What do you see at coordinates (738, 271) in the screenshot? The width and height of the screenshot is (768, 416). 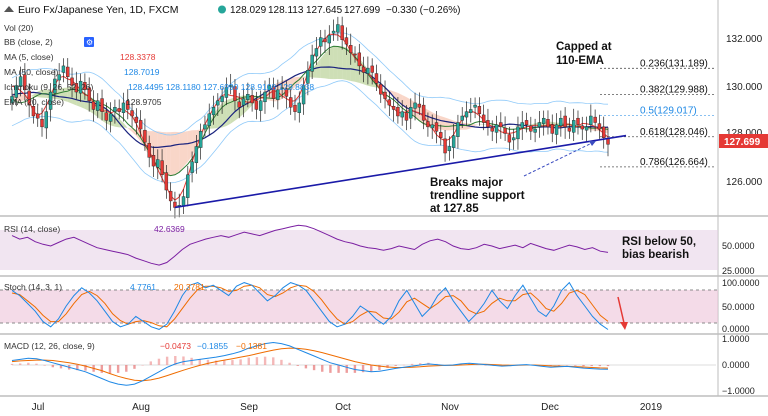 I see `rsi-tick: 25.0000` at bounding box center [738, 271].